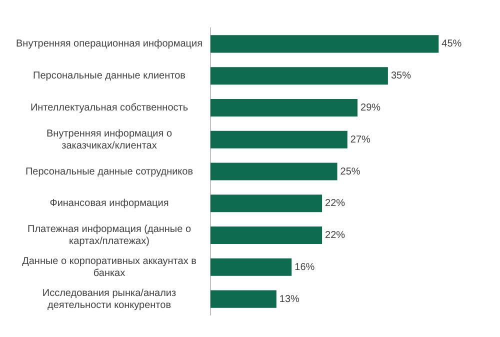 The image size is (500, 337). Describe the element at coordinates (109, 44) in the screenshot. I see `y-tick-label: Внутренняя операционная информация` at that location.